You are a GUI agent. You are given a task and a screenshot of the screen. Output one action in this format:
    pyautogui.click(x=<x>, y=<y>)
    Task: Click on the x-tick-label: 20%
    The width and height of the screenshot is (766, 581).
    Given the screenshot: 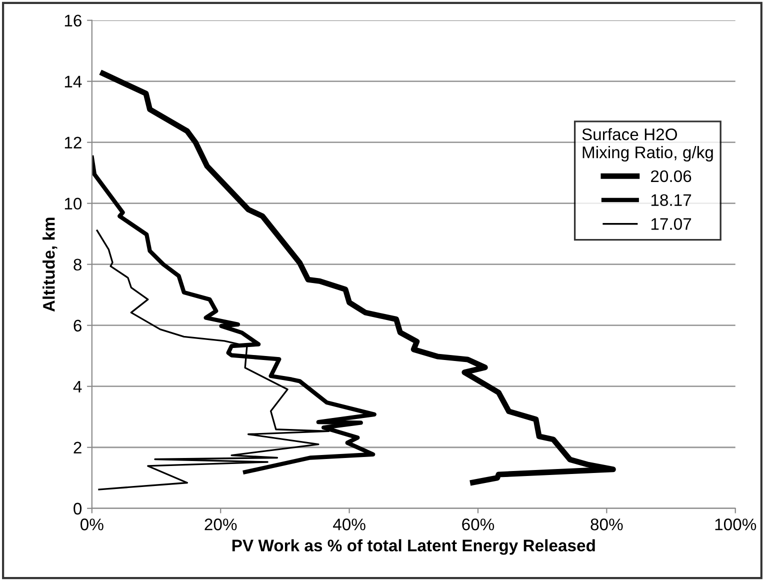 What is the action you would take?
    pyautogui.click(x=220, y=524)
    